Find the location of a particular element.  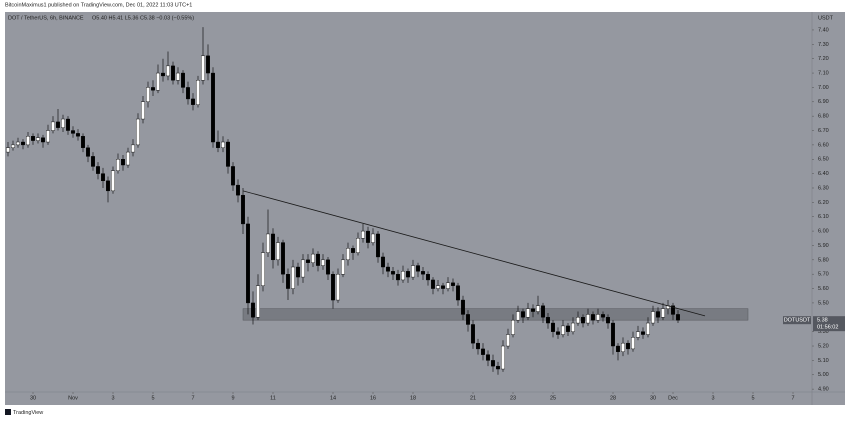

y-tick-label: 7.20 is located at coordinates (823, 59).